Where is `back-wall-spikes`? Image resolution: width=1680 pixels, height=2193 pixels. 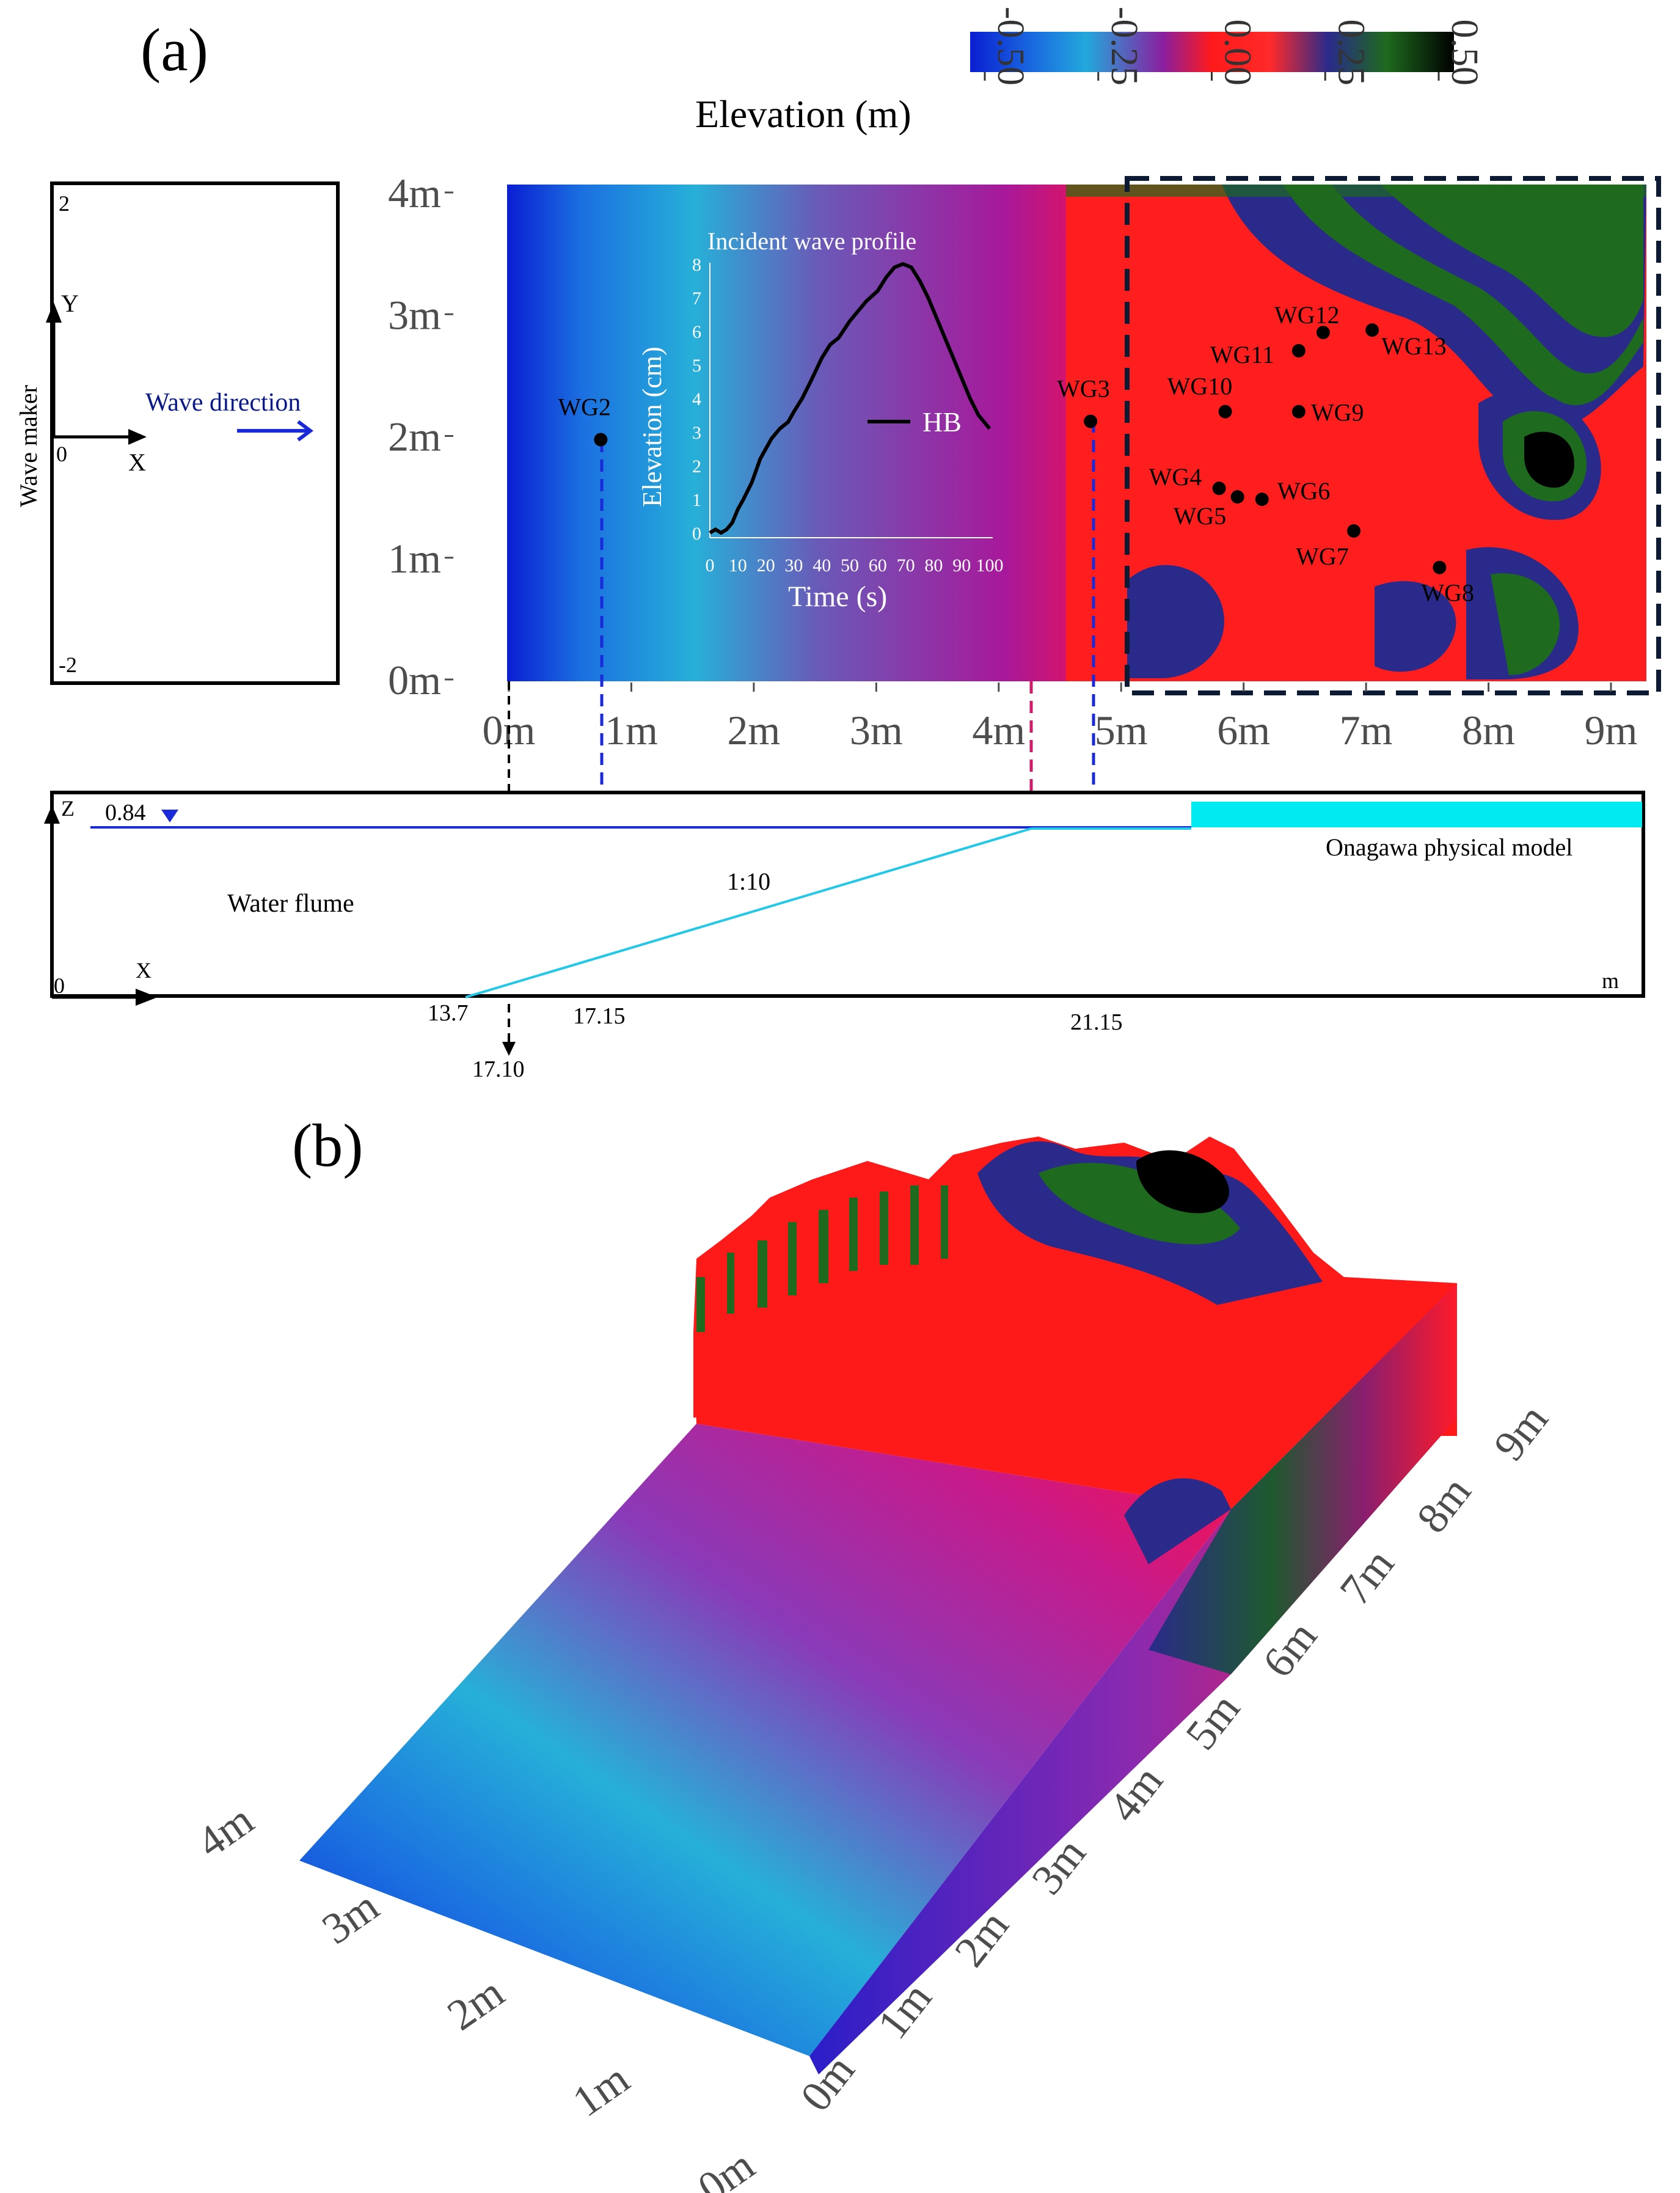 back-wall-spikes is located at coordinates (822, 1261).